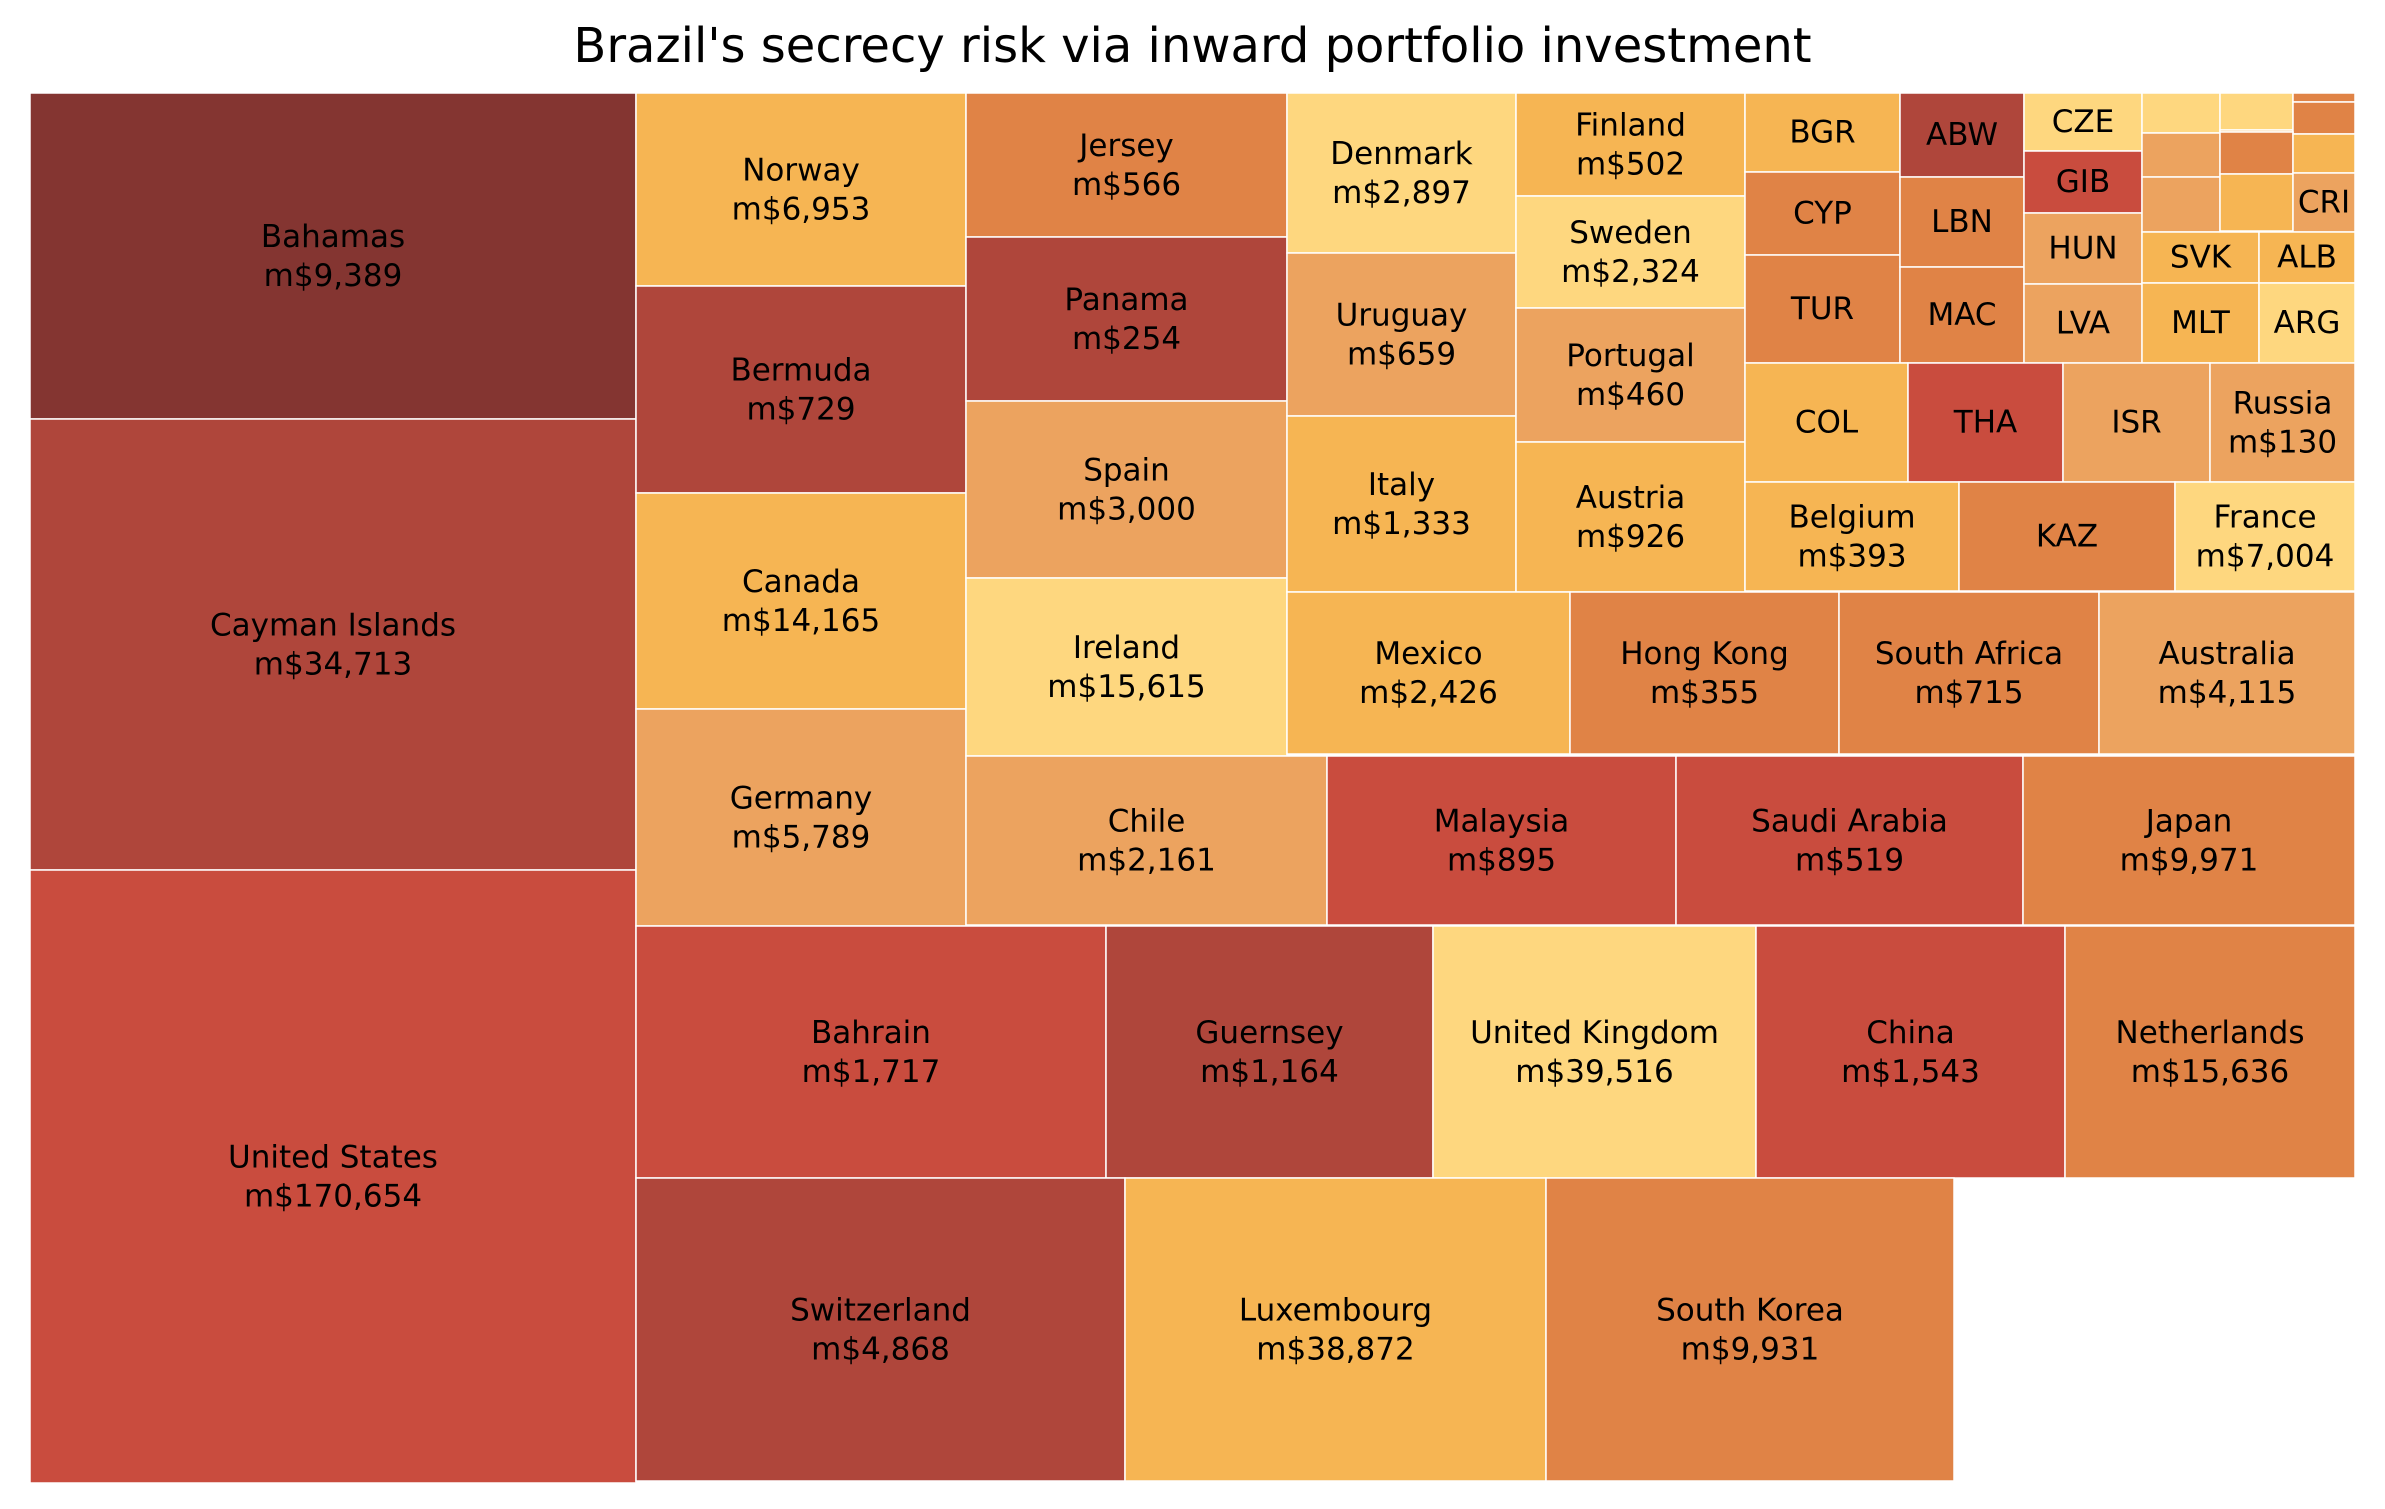  Describe the element at coordinates (1126, 687) in the screenshot. I see `tile-value: m$15,615` at that location.